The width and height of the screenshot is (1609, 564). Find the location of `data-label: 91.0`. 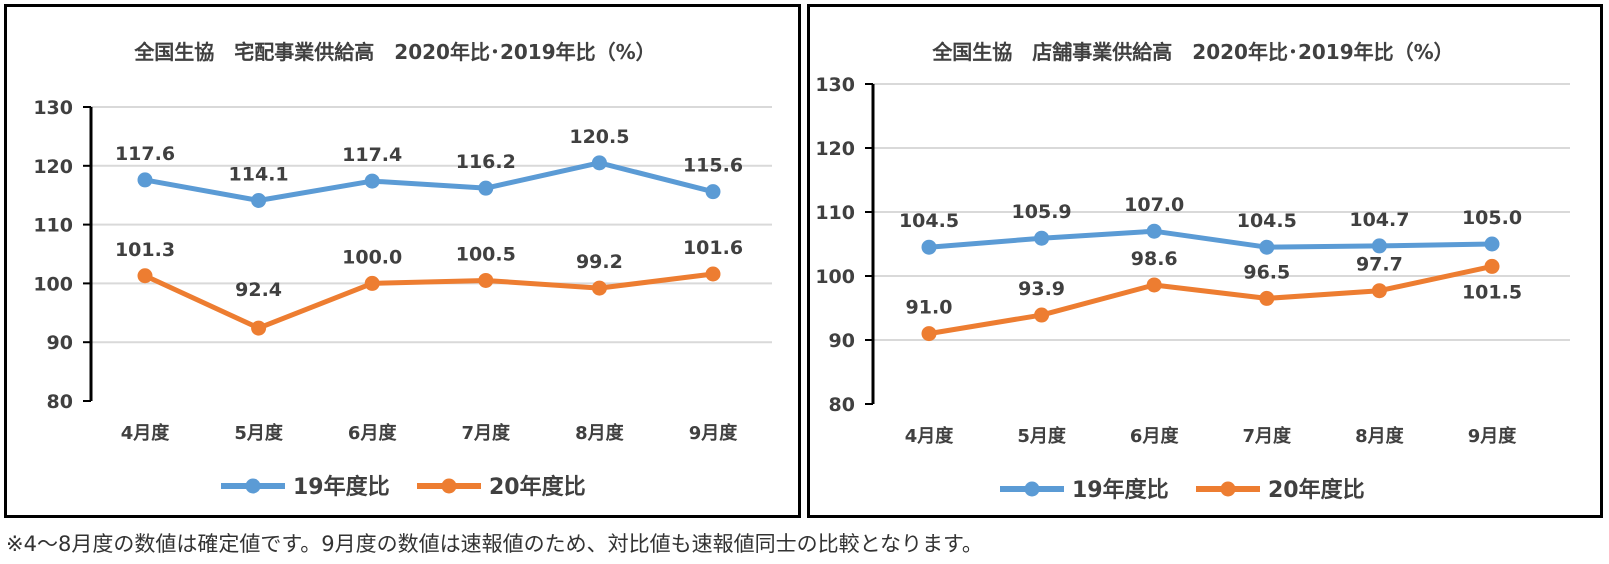

data-label: 91.0 is located at coordinates (929, 308).